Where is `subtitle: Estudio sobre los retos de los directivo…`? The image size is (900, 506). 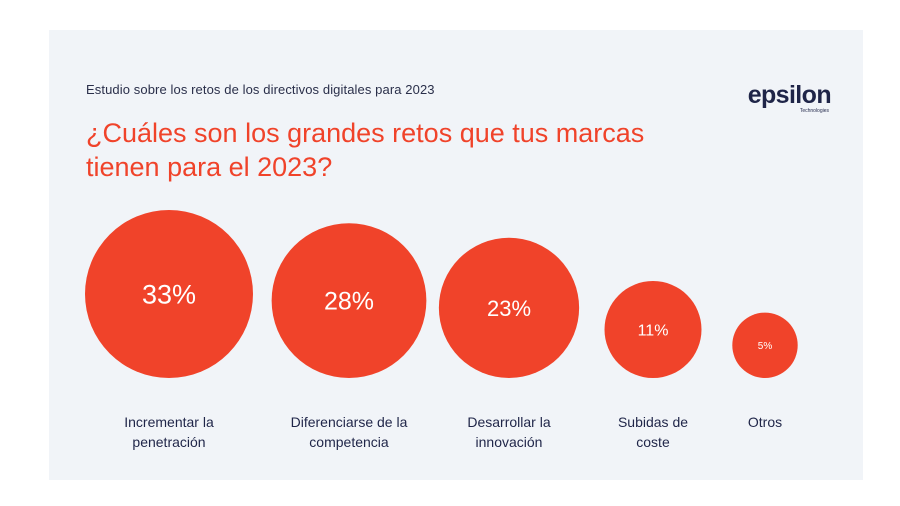
subtitle: Estudio sobre los retos de los directivo… is located at coordinates (260, 89).